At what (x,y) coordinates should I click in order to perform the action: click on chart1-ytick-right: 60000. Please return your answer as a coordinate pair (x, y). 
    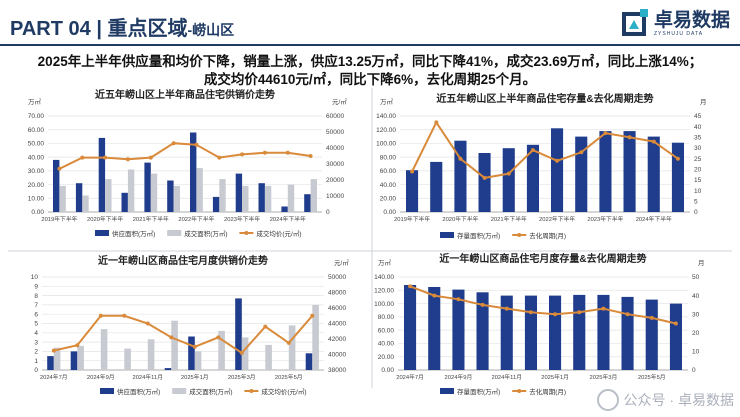
    Looking at the image, I should click on (335, 116).